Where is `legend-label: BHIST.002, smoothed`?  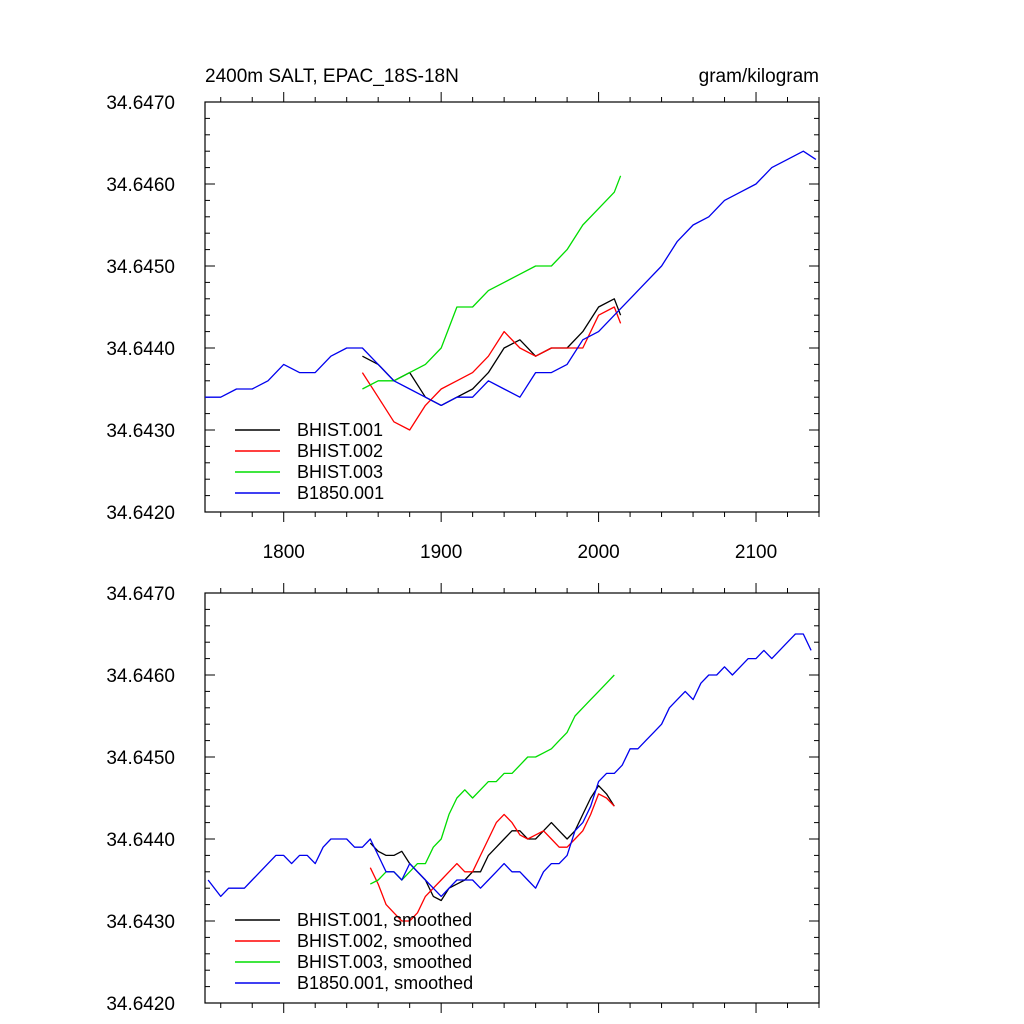 legend-label: BHIST.002, smoothed is located at coordinates (384, 941).